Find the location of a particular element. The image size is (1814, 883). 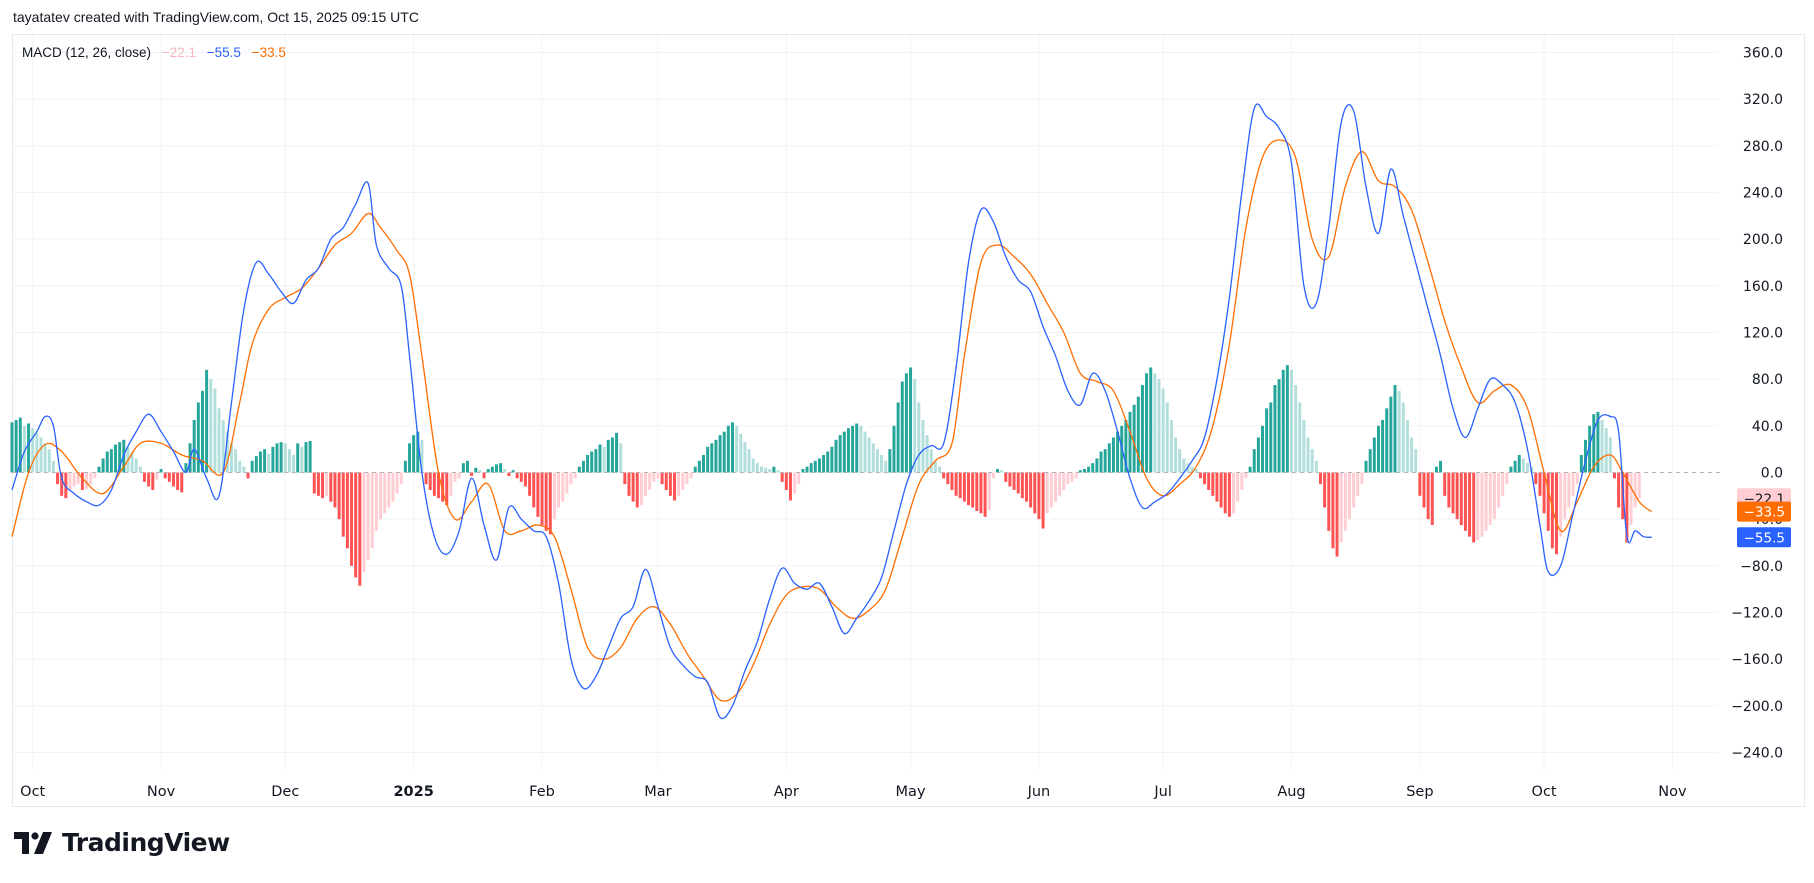

tradingview-logo-icon is located at coordinates (33, 842).